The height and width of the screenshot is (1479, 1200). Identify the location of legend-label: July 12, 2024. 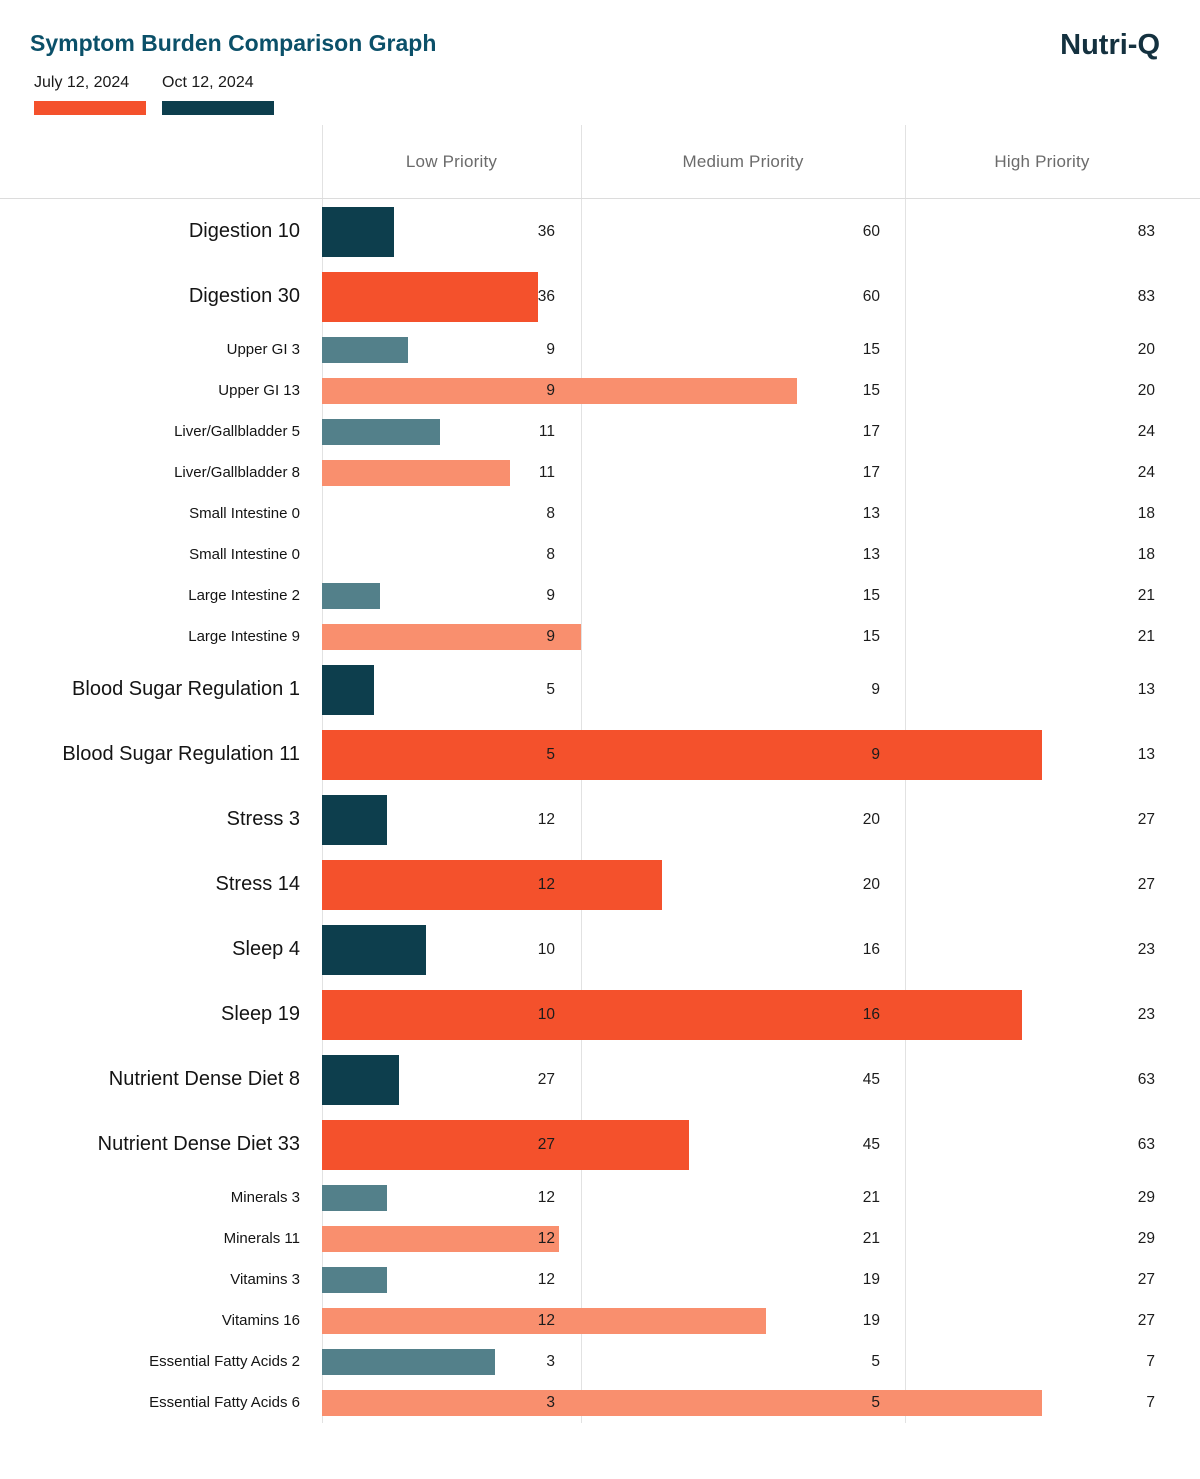
(82, 82).